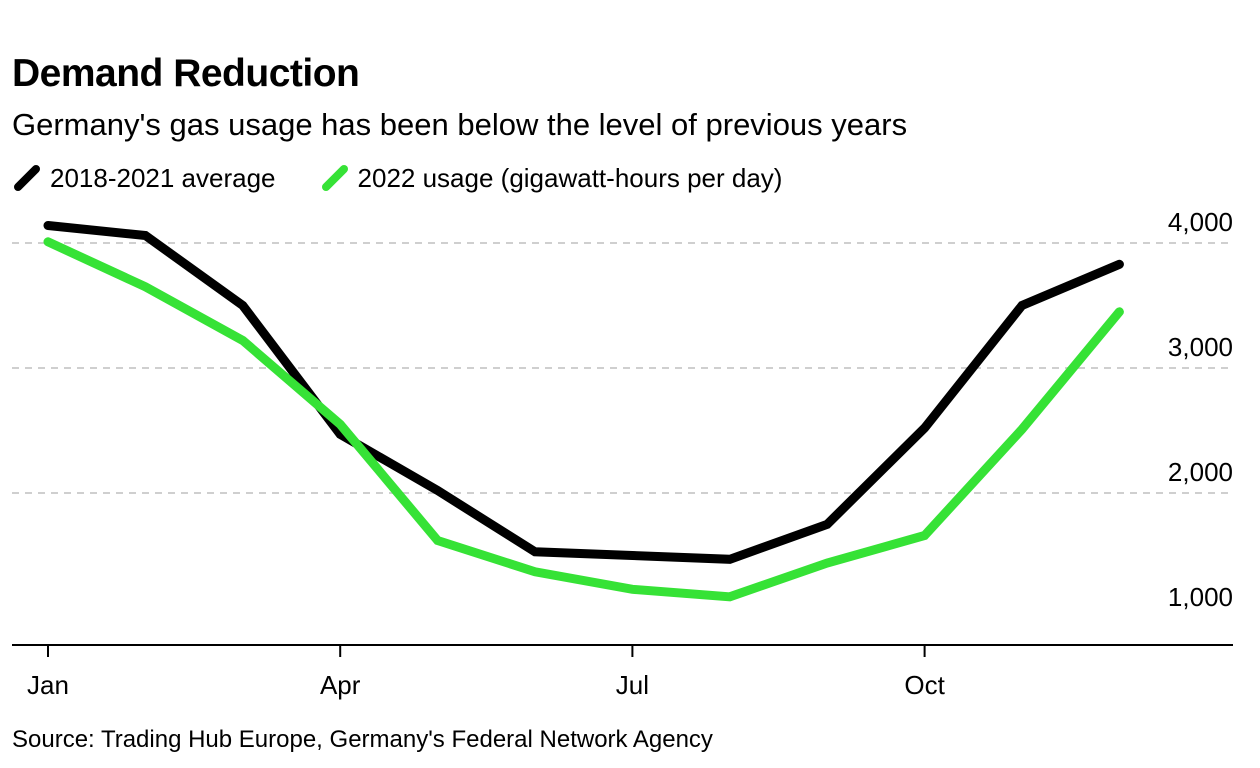 The image size is (1260, 768). I want to click on x-tick-label: Oct, so click(924, 685).